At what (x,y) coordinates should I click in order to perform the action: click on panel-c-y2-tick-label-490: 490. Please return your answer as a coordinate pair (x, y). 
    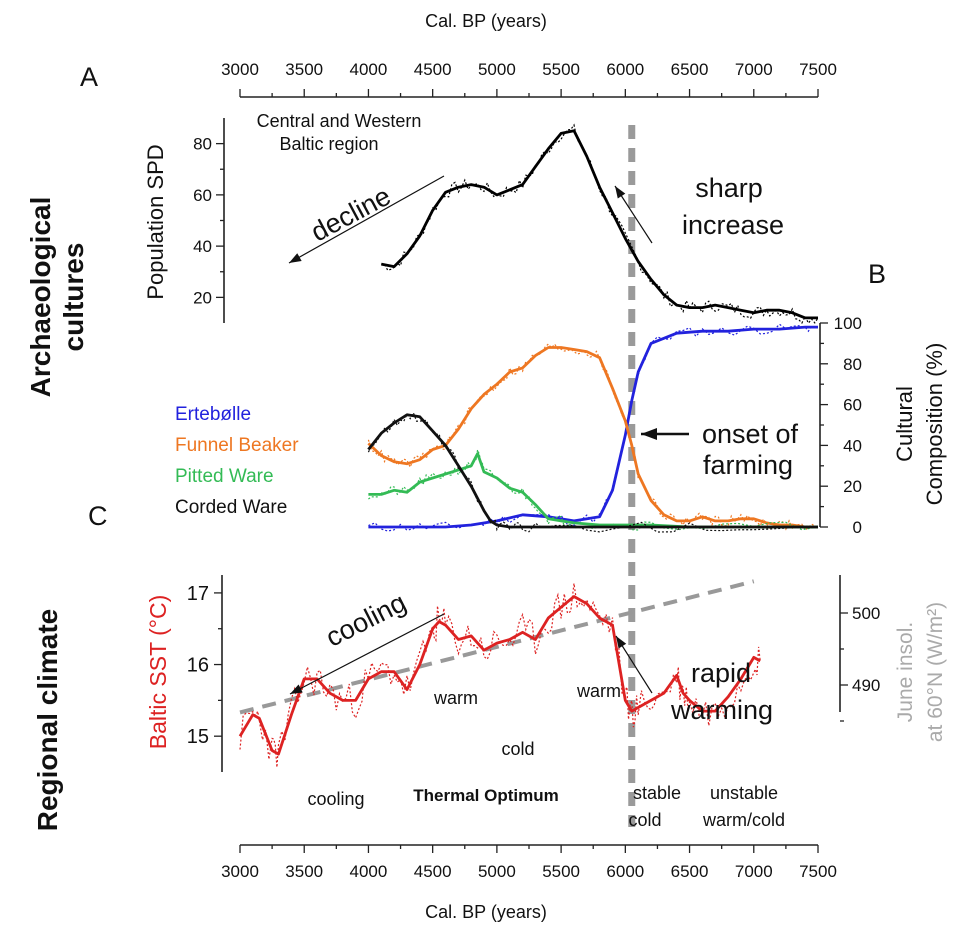
    Looking at the image, I should click on (866, 685).